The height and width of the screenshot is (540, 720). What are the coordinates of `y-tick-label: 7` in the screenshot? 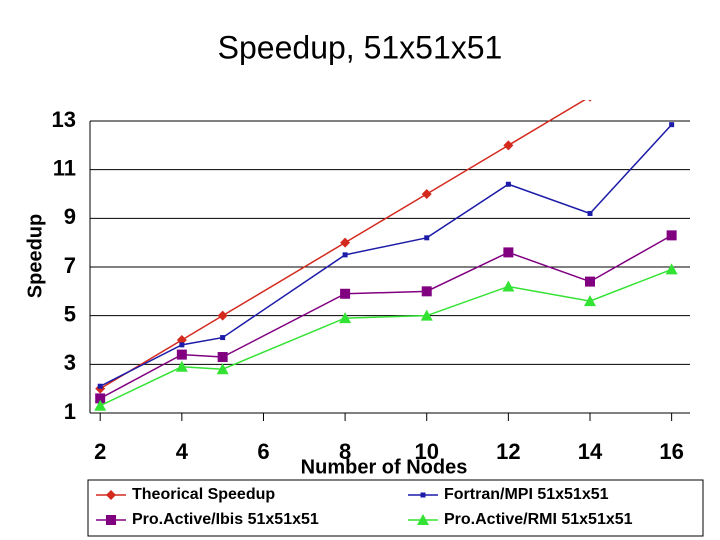 It's located at (70, 265).